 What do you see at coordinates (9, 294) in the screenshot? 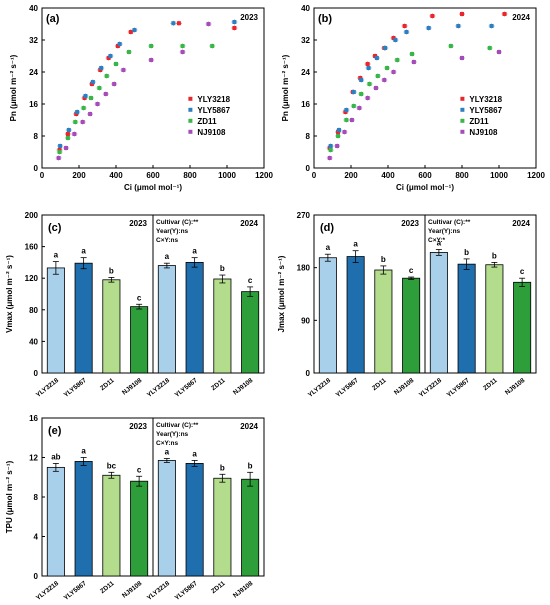
I see `y-axis-label: Vmax (μmol m⁻² s⁻¹)` at bounding box center [9, 294].